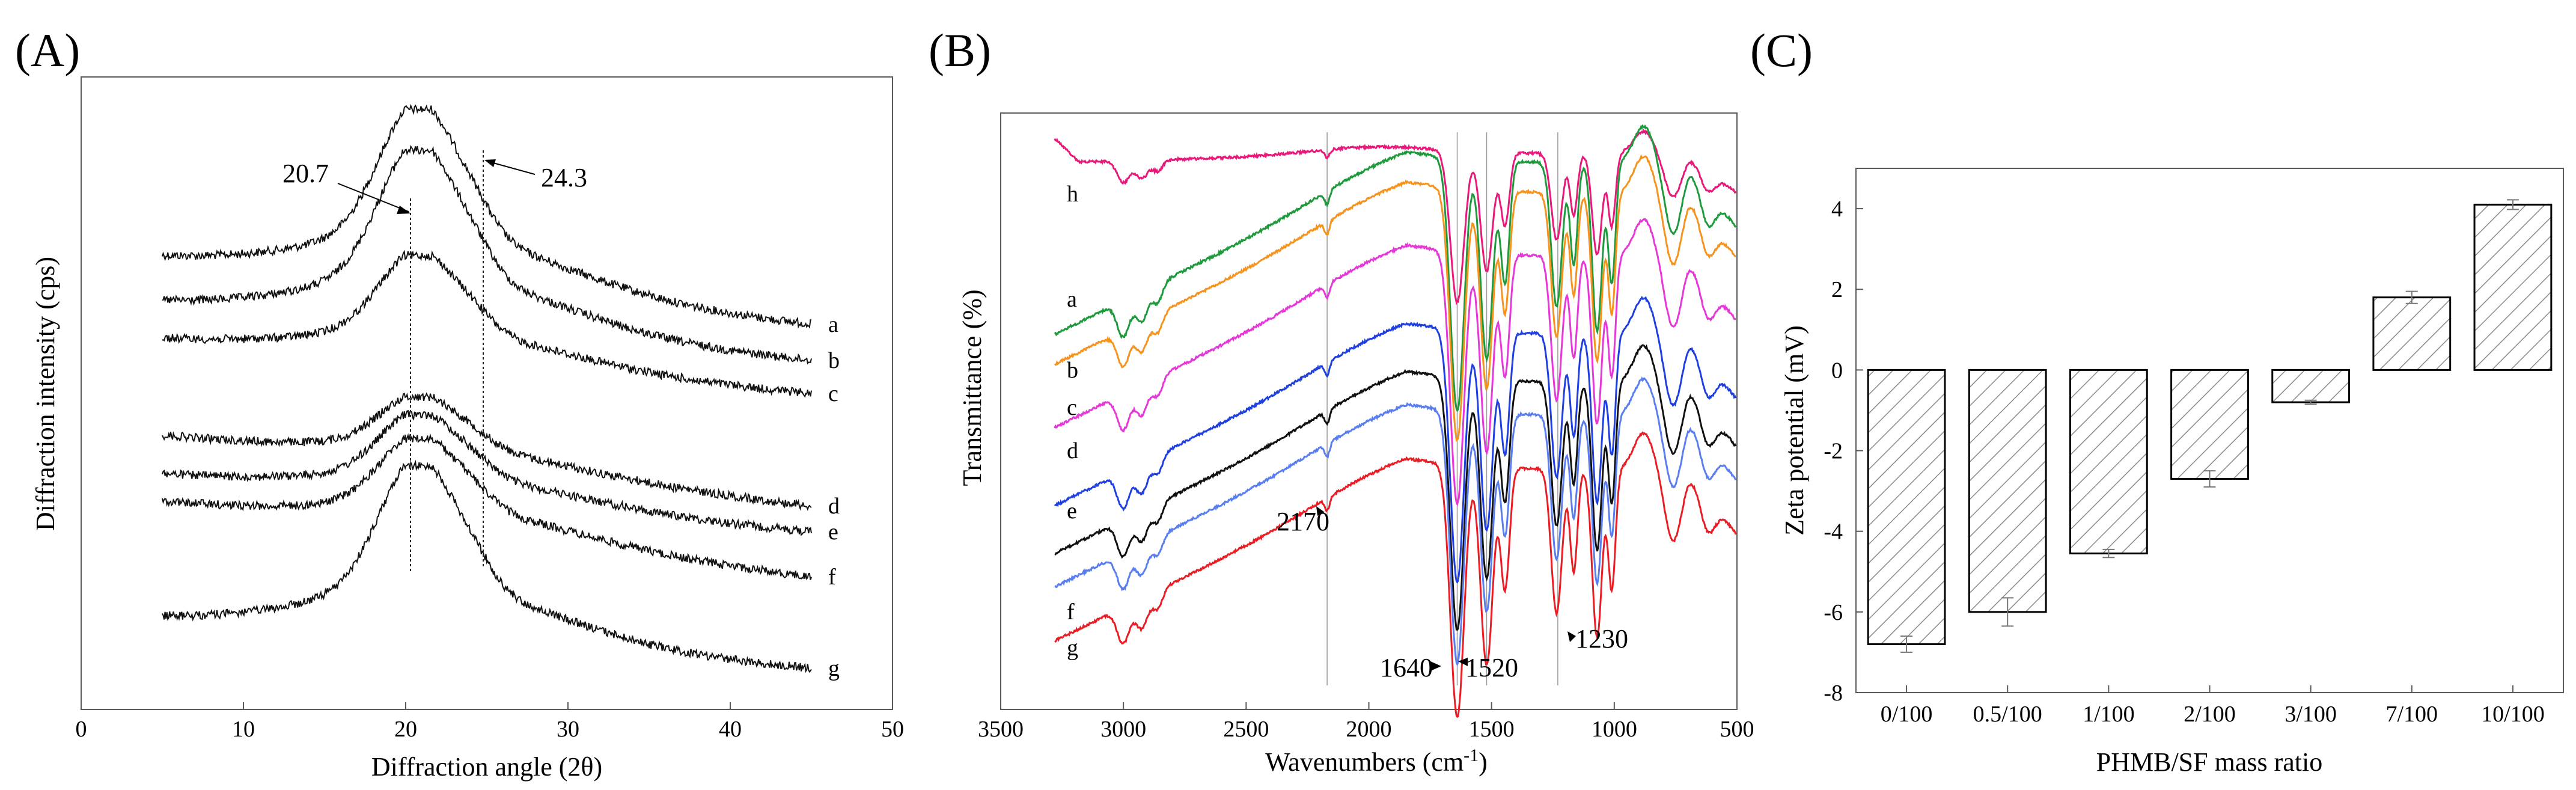 The image size is (2576, 790). Describe the element at coordinates (2412, 715) in the screenshot. I see `panel-c-x-tick-label: 7/100` at that location.